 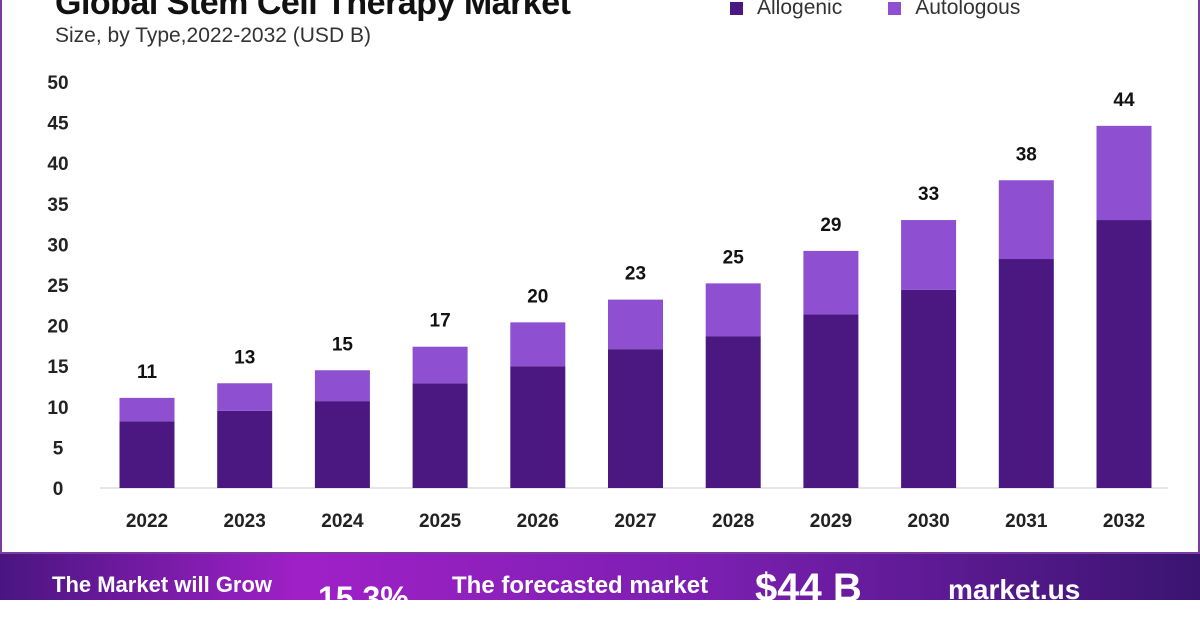 I want to click on data-label: 33, so click(x=928, y=194).